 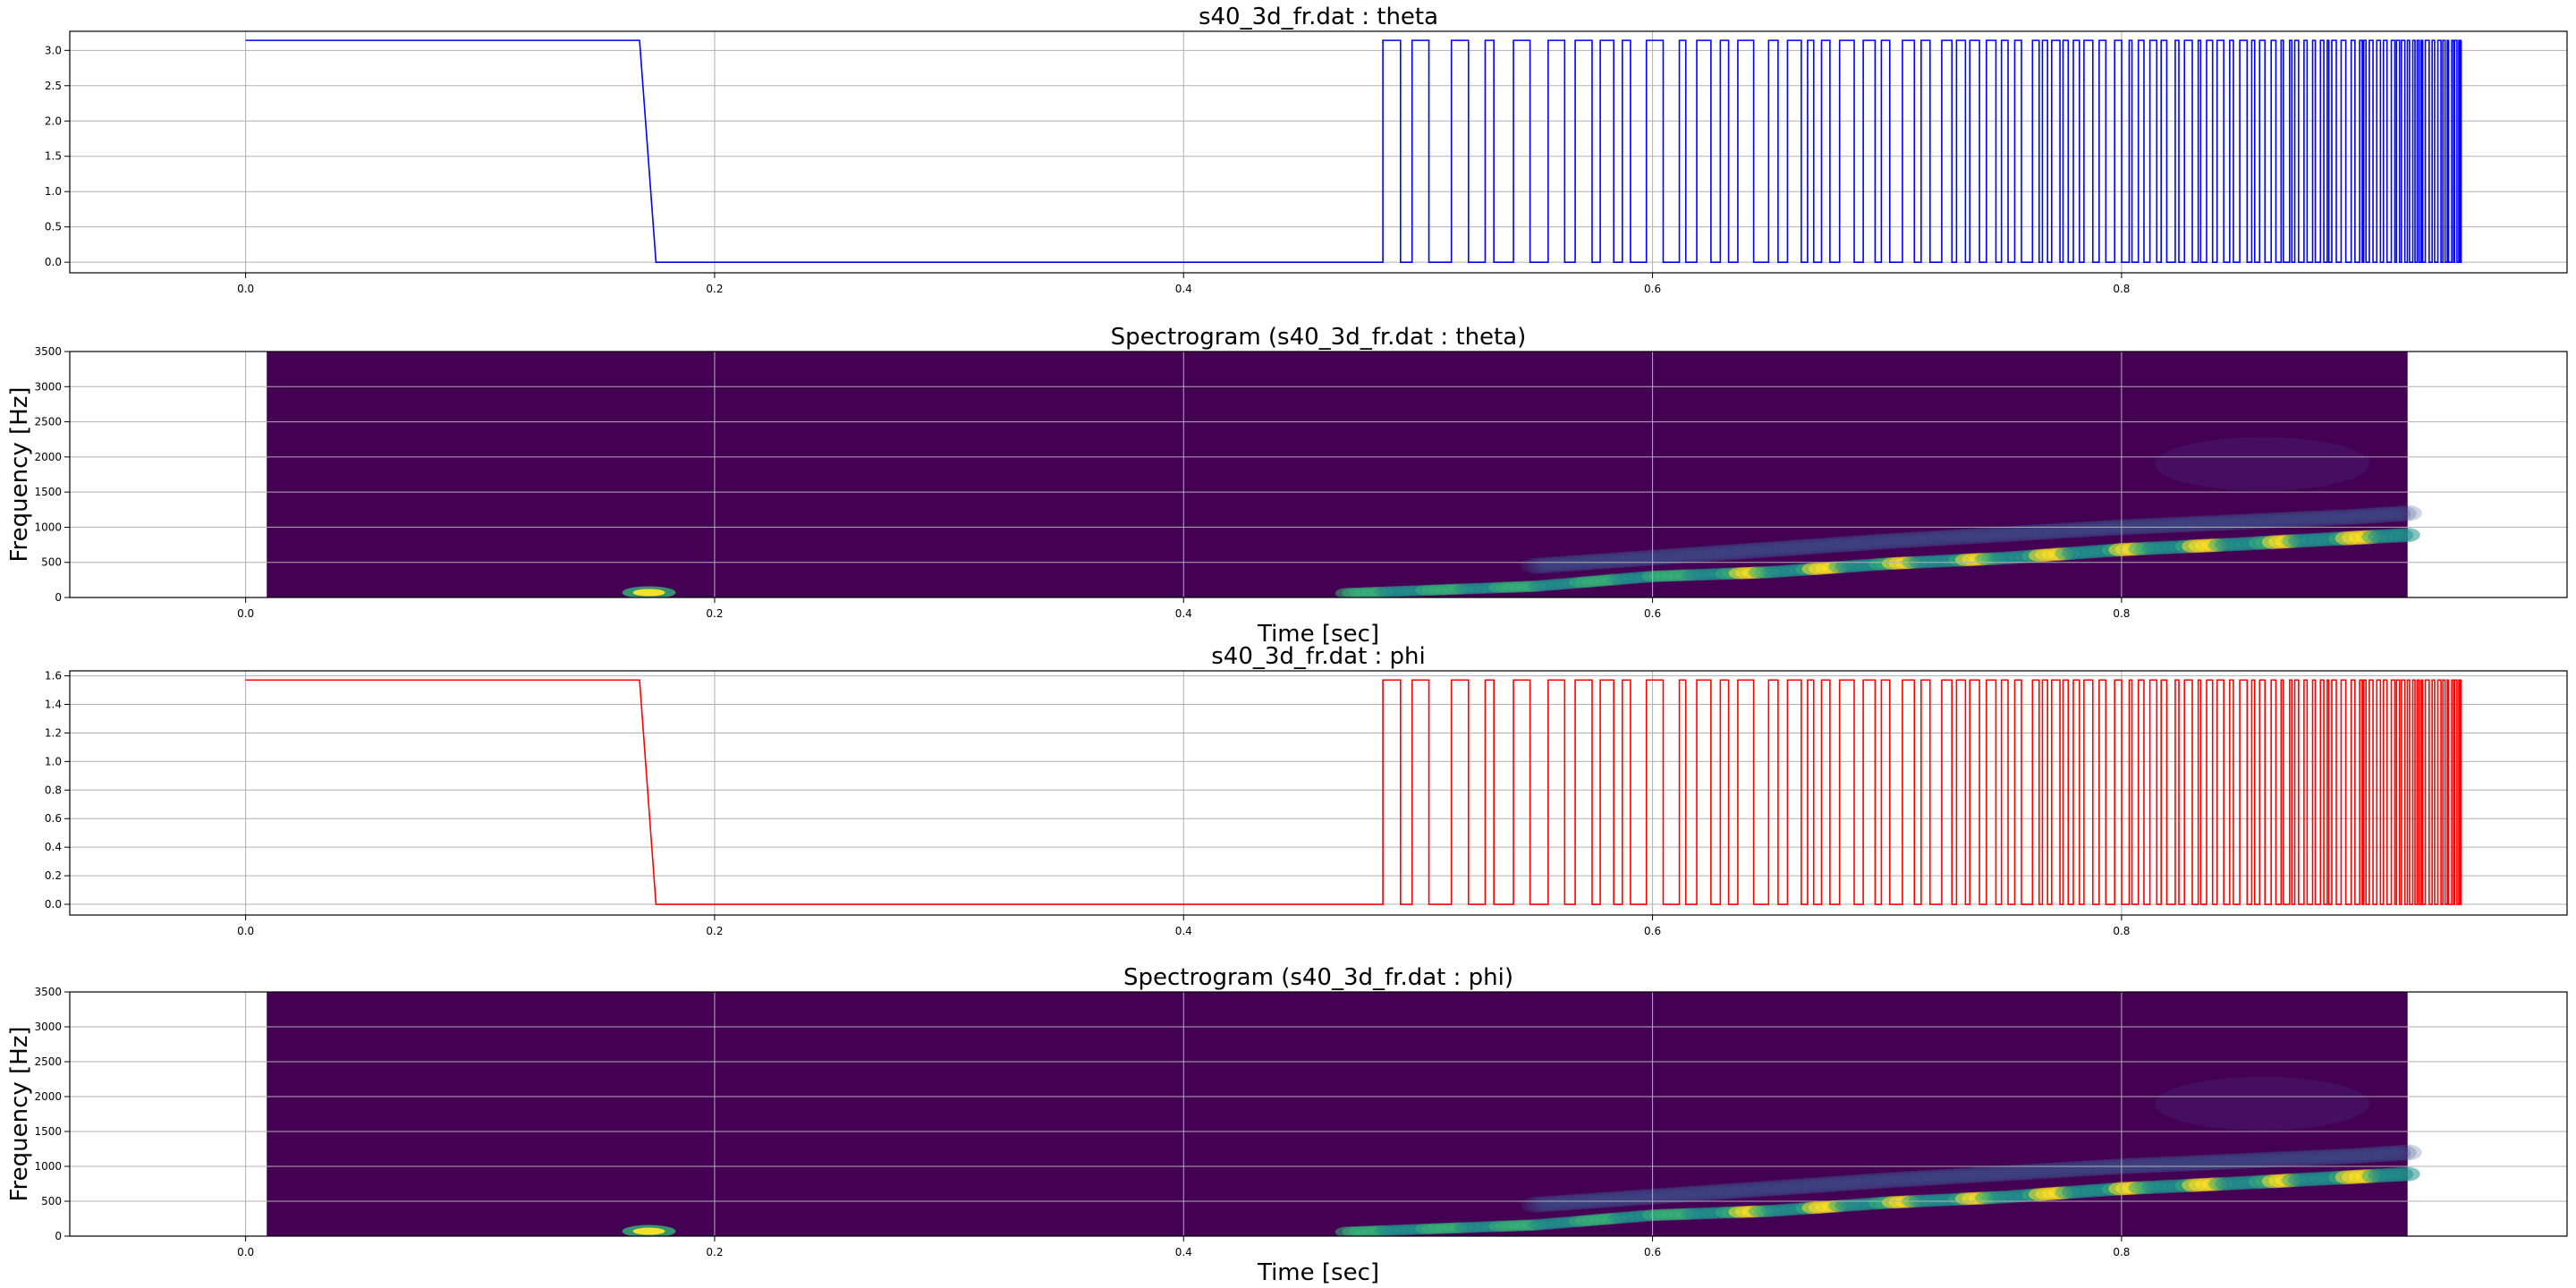 I want to click on x-tick-label: 0.0, so click(x=245, y=289).